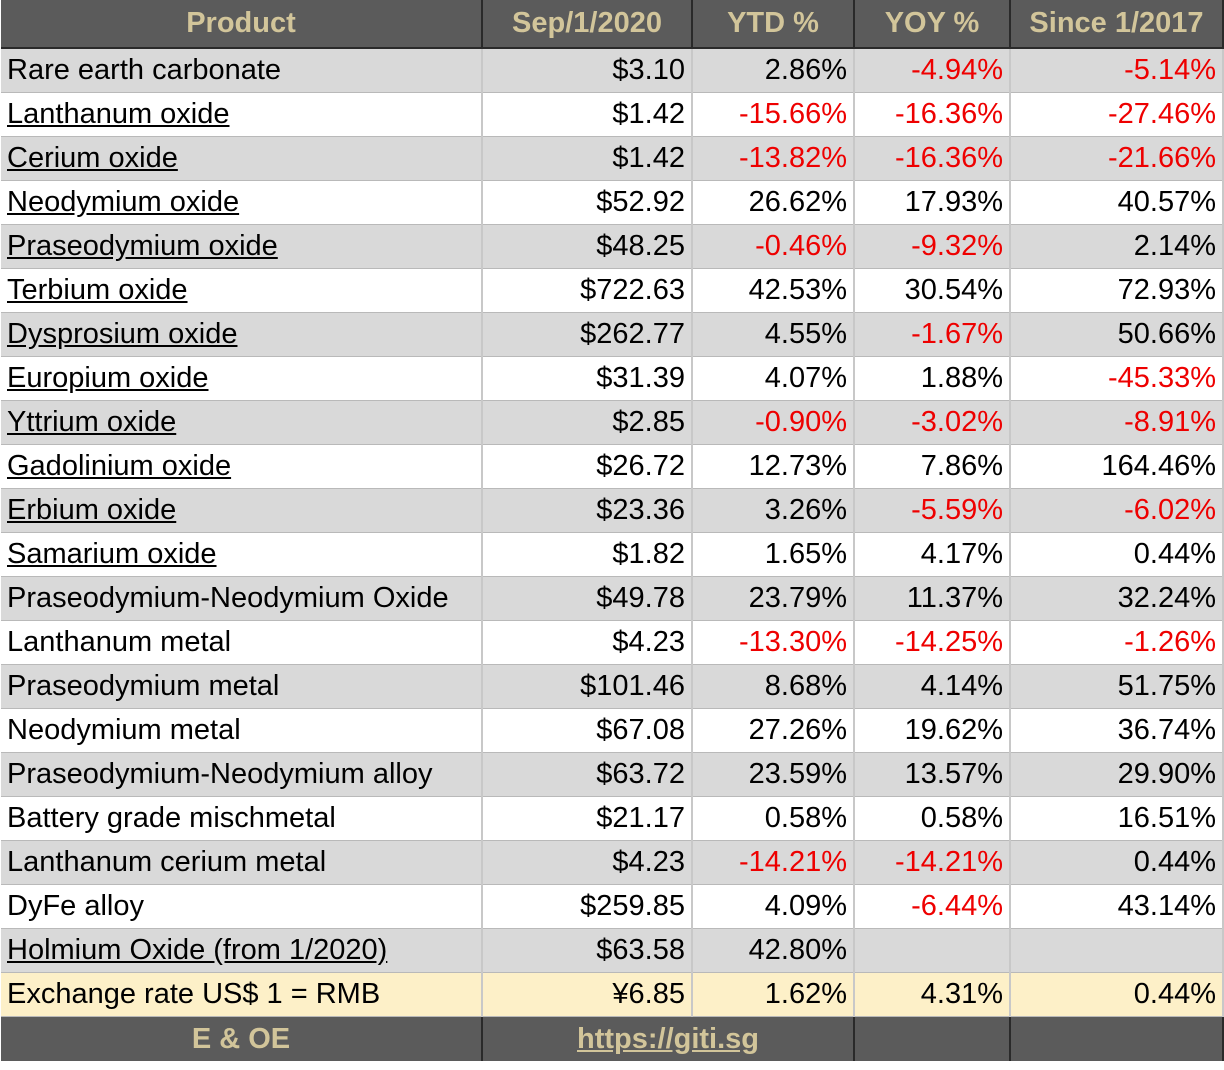 Image resolution: width=1224 pixels, height=1070 pixels. What do you see at coordinates (587, 114) in the screenshot?
I see `price-cell: $1.42` at bounding box center [587, 114].